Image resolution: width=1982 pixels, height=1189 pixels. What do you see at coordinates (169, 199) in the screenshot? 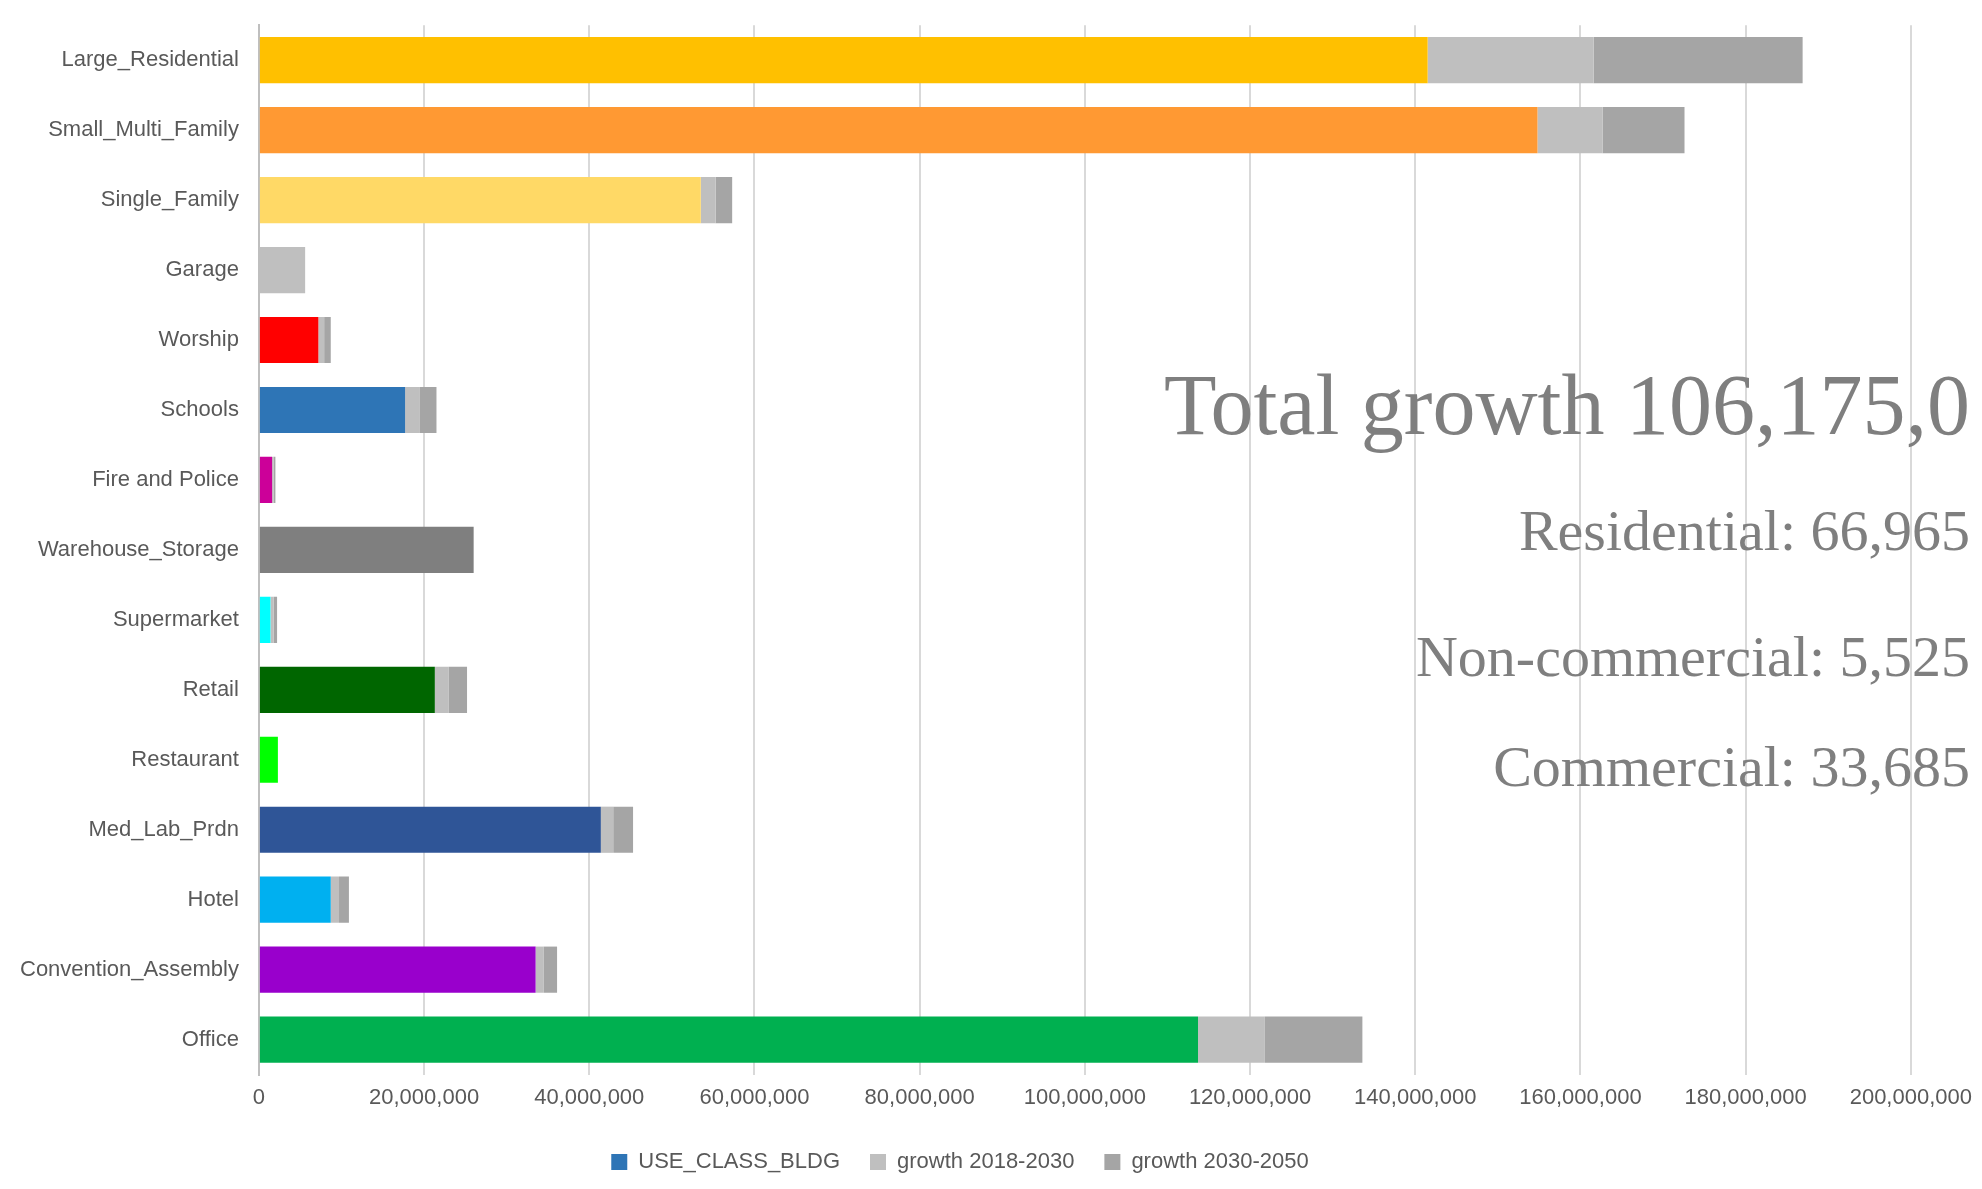
I see `y-tick-label: Single_Family` at bounding box center [169, 199].